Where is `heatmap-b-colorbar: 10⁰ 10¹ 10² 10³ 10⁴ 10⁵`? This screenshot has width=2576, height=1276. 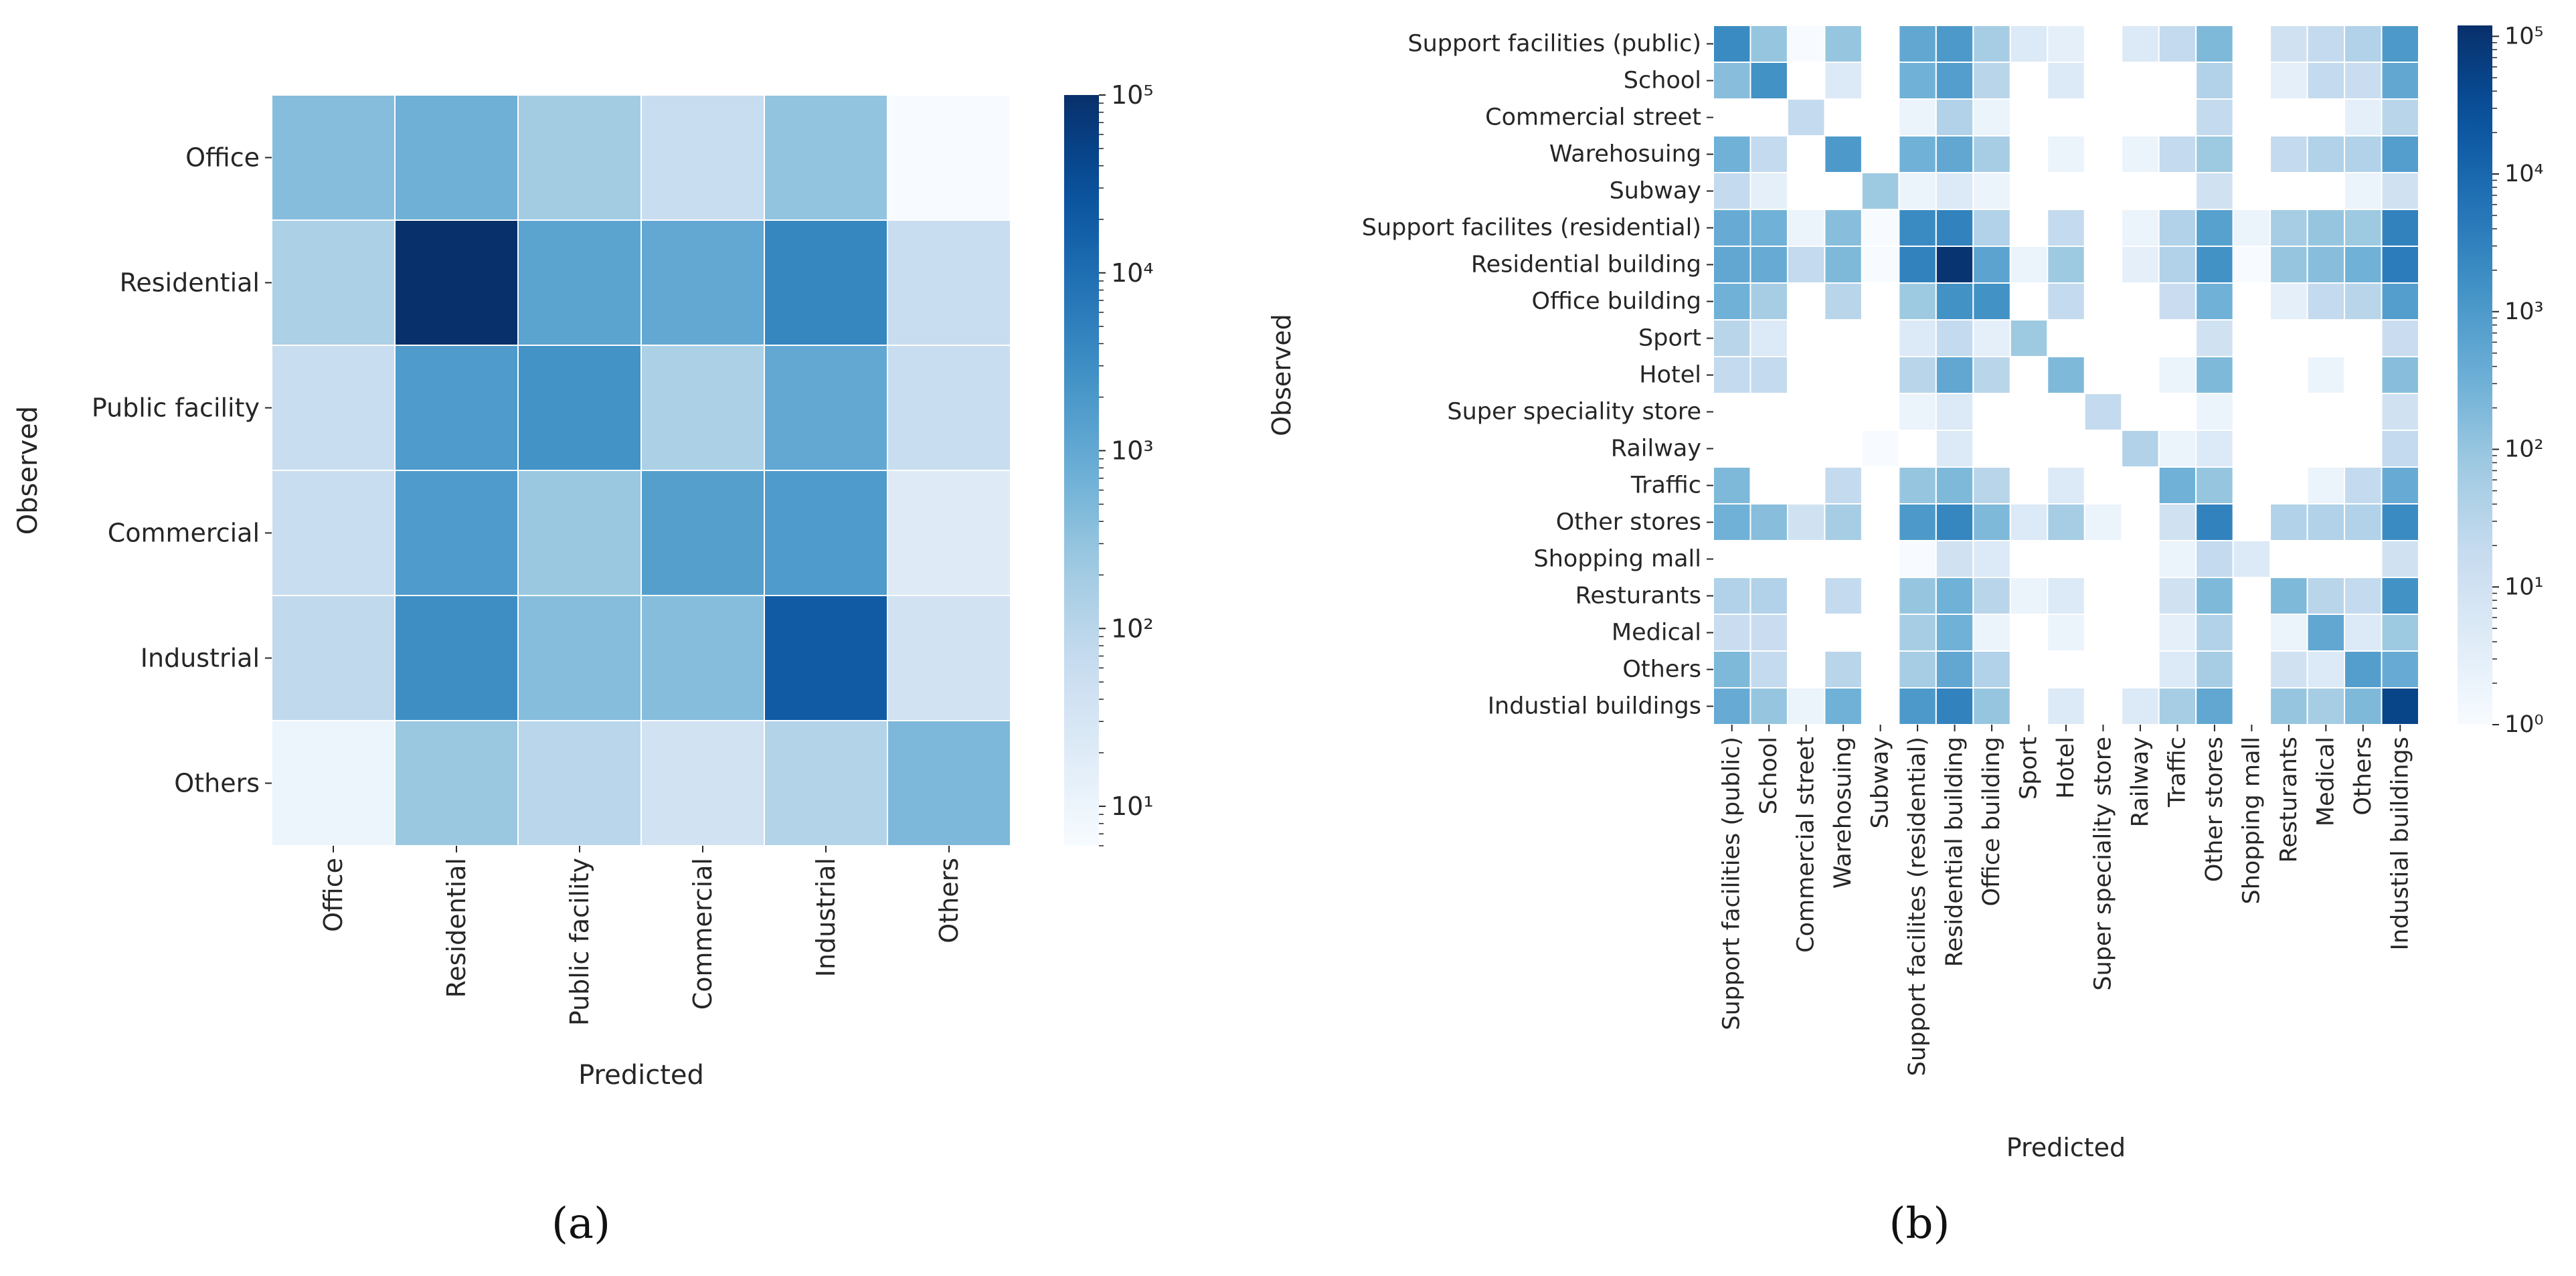 heatmap-b-colorbar: 10⁰ 10¹ 10² 10³ 10⁴ 10⁵ is located at coordinates (2501, 380).